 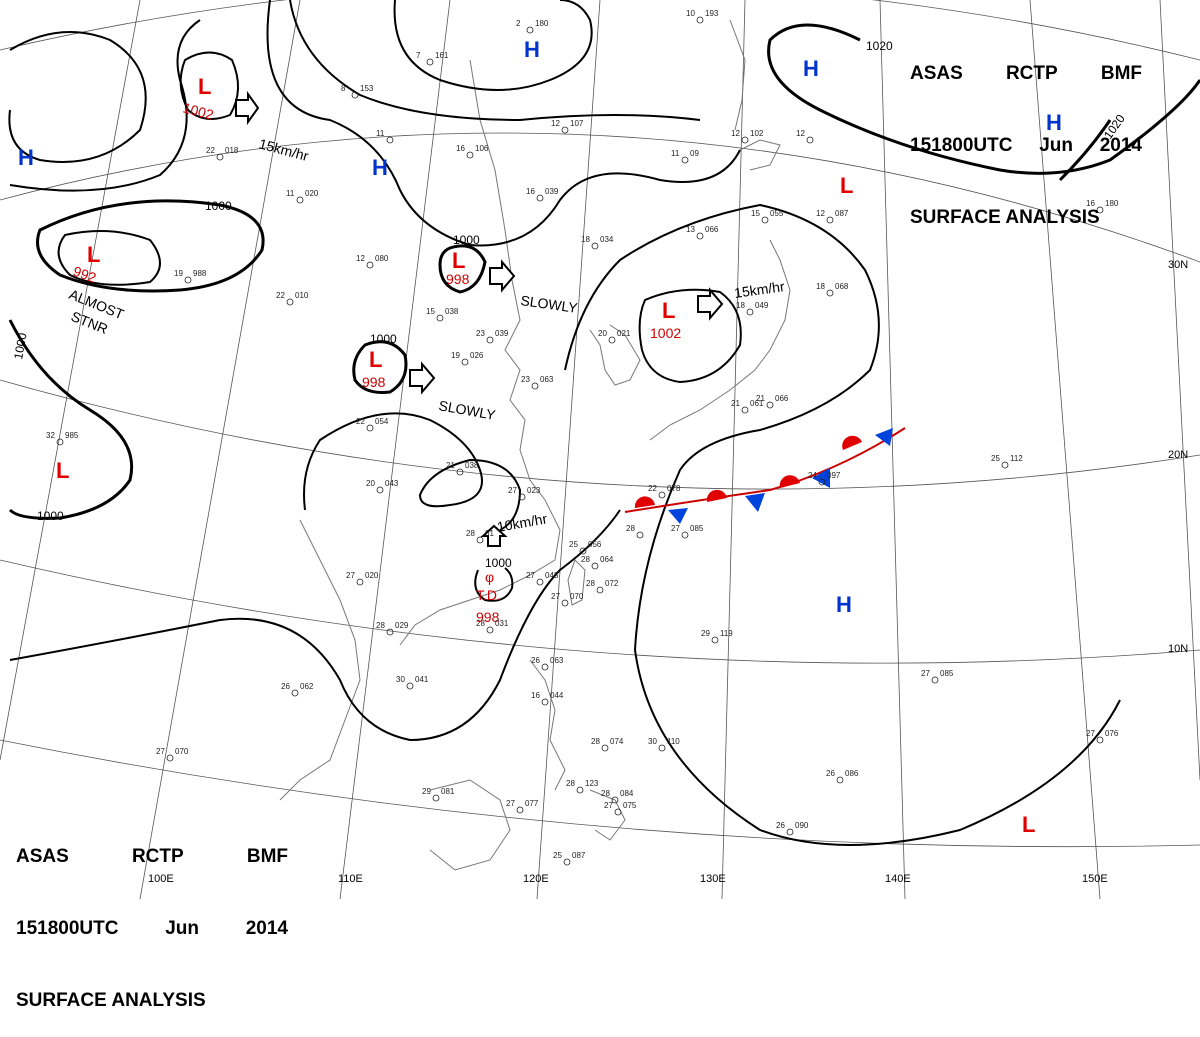 What do you see at coordinates (503, 123) in the screenshot?
I see `isobar-center-big` at bounding box center [503, 123].